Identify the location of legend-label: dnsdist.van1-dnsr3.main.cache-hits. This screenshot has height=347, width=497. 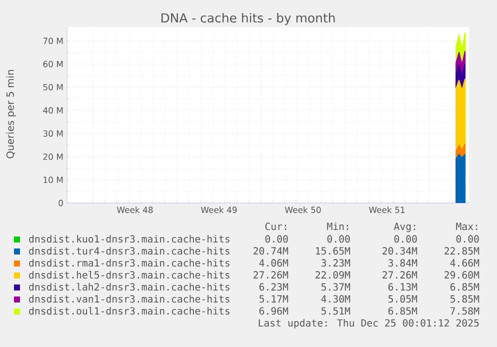
(129, 299).